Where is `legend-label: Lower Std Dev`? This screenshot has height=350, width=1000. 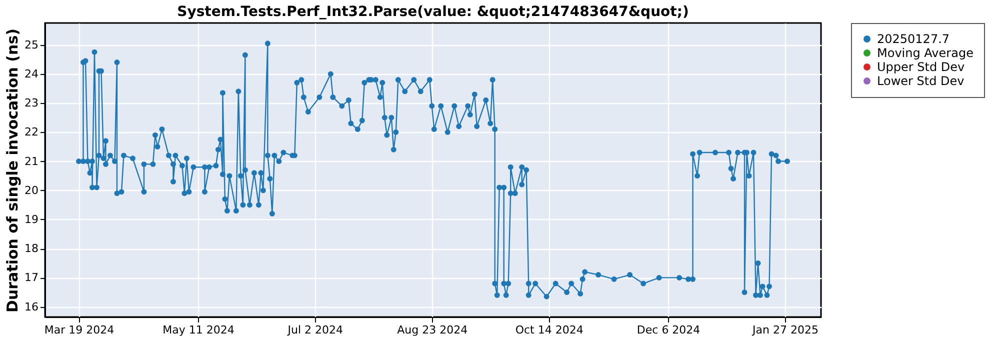 legend-label: Lower Std Dev is located at coordinates (920, 81).